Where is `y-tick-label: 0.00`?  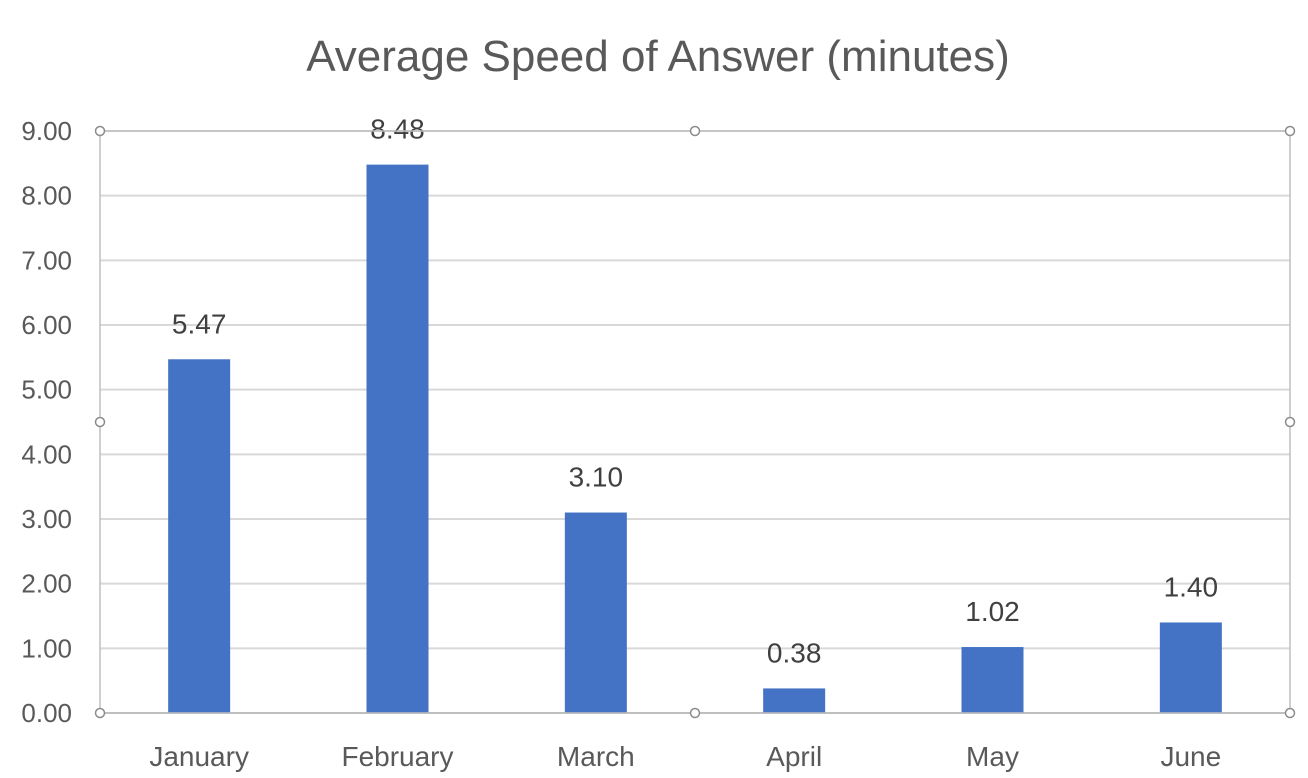 y-tick-label: 0.00 is located at coordinates (46, 713).